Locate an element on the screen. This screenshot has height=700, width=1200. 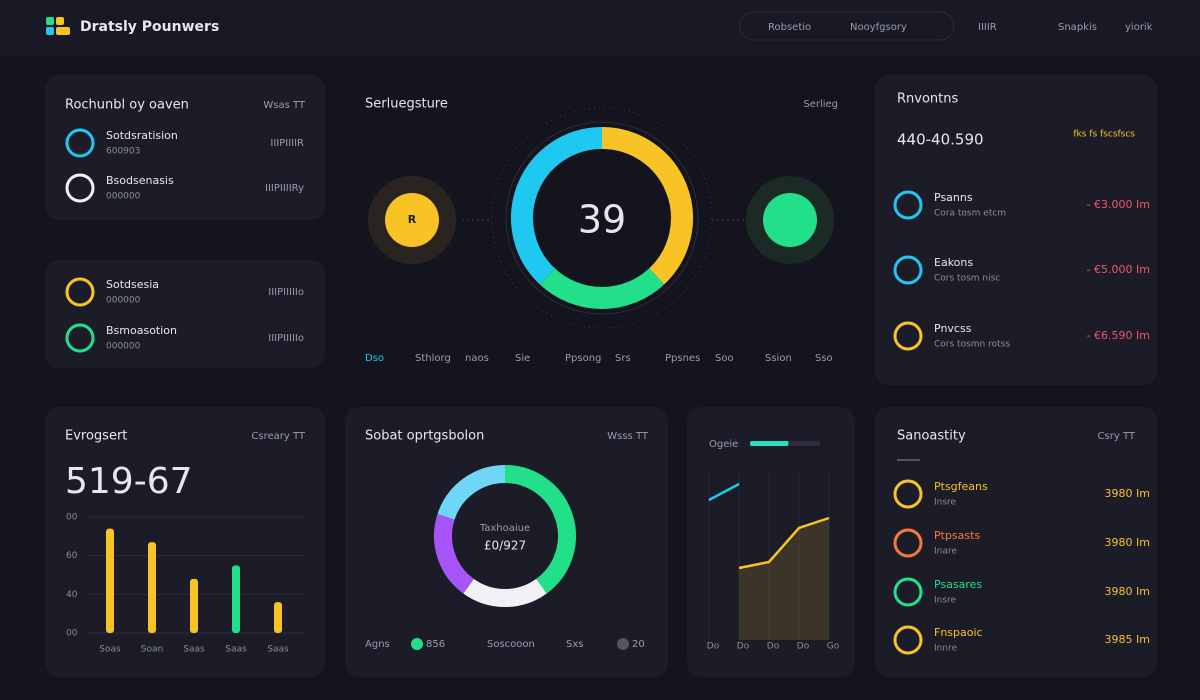
card-title: Evrogsert is located at coordinates (96, 436).